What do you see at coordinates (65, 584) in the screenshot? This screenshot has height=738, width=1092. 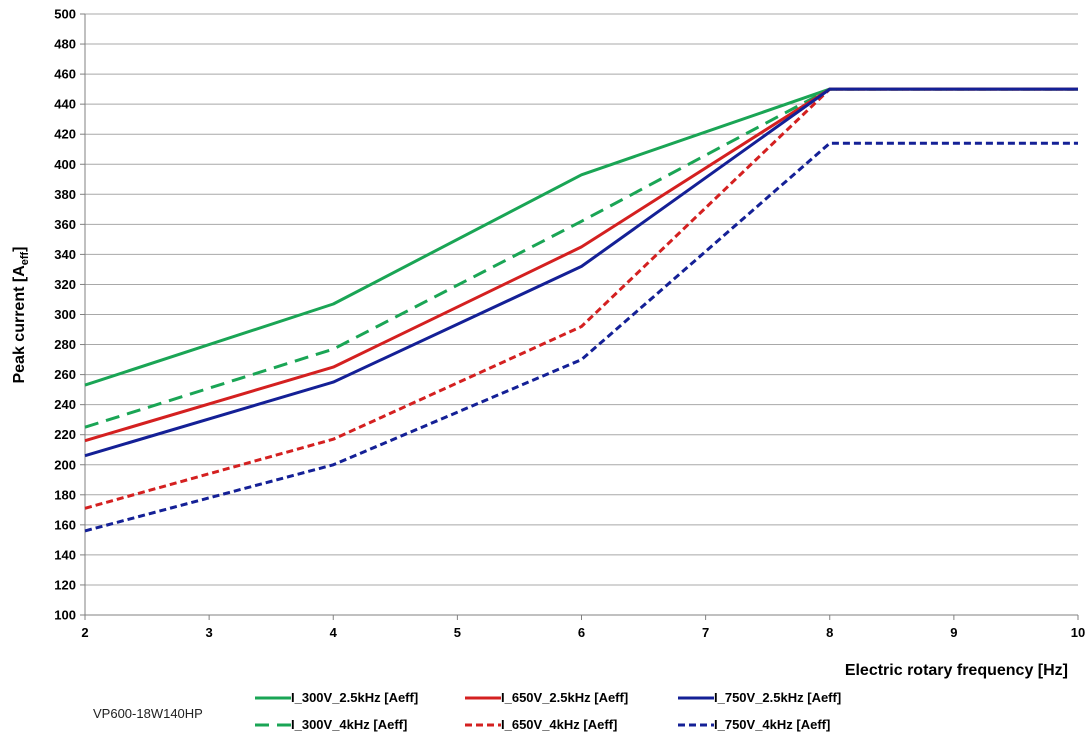 I see `y-tick-label: 120` at bounding box center [65, 584].